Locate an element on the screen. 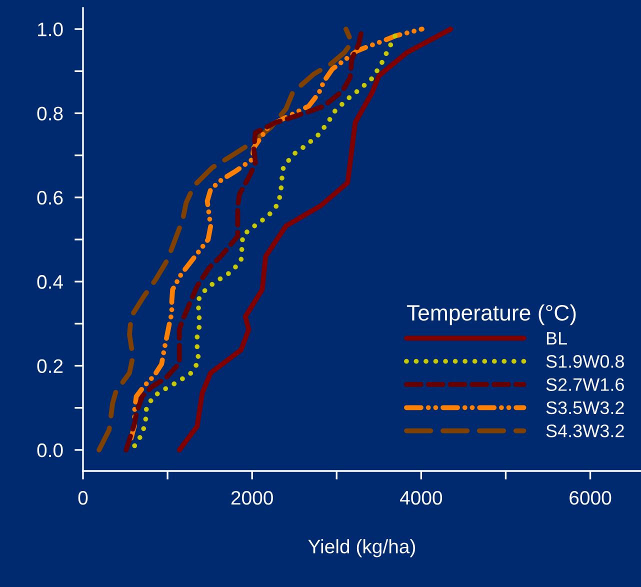 The image size is (641, 587). text: S4.3W3.2 is located at coordinates (585, 431).